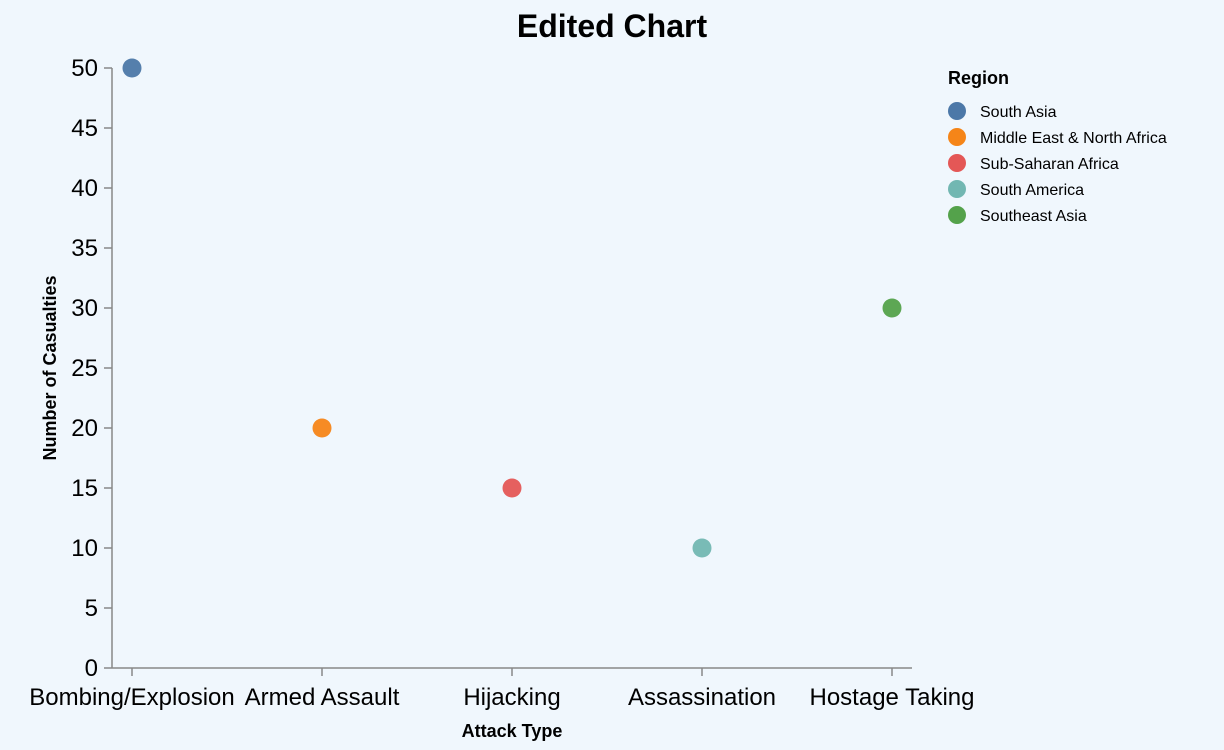  I want to click on y-axis: 0 5 10 15 20 25 30 35 40 45 50, so click(92, 368).